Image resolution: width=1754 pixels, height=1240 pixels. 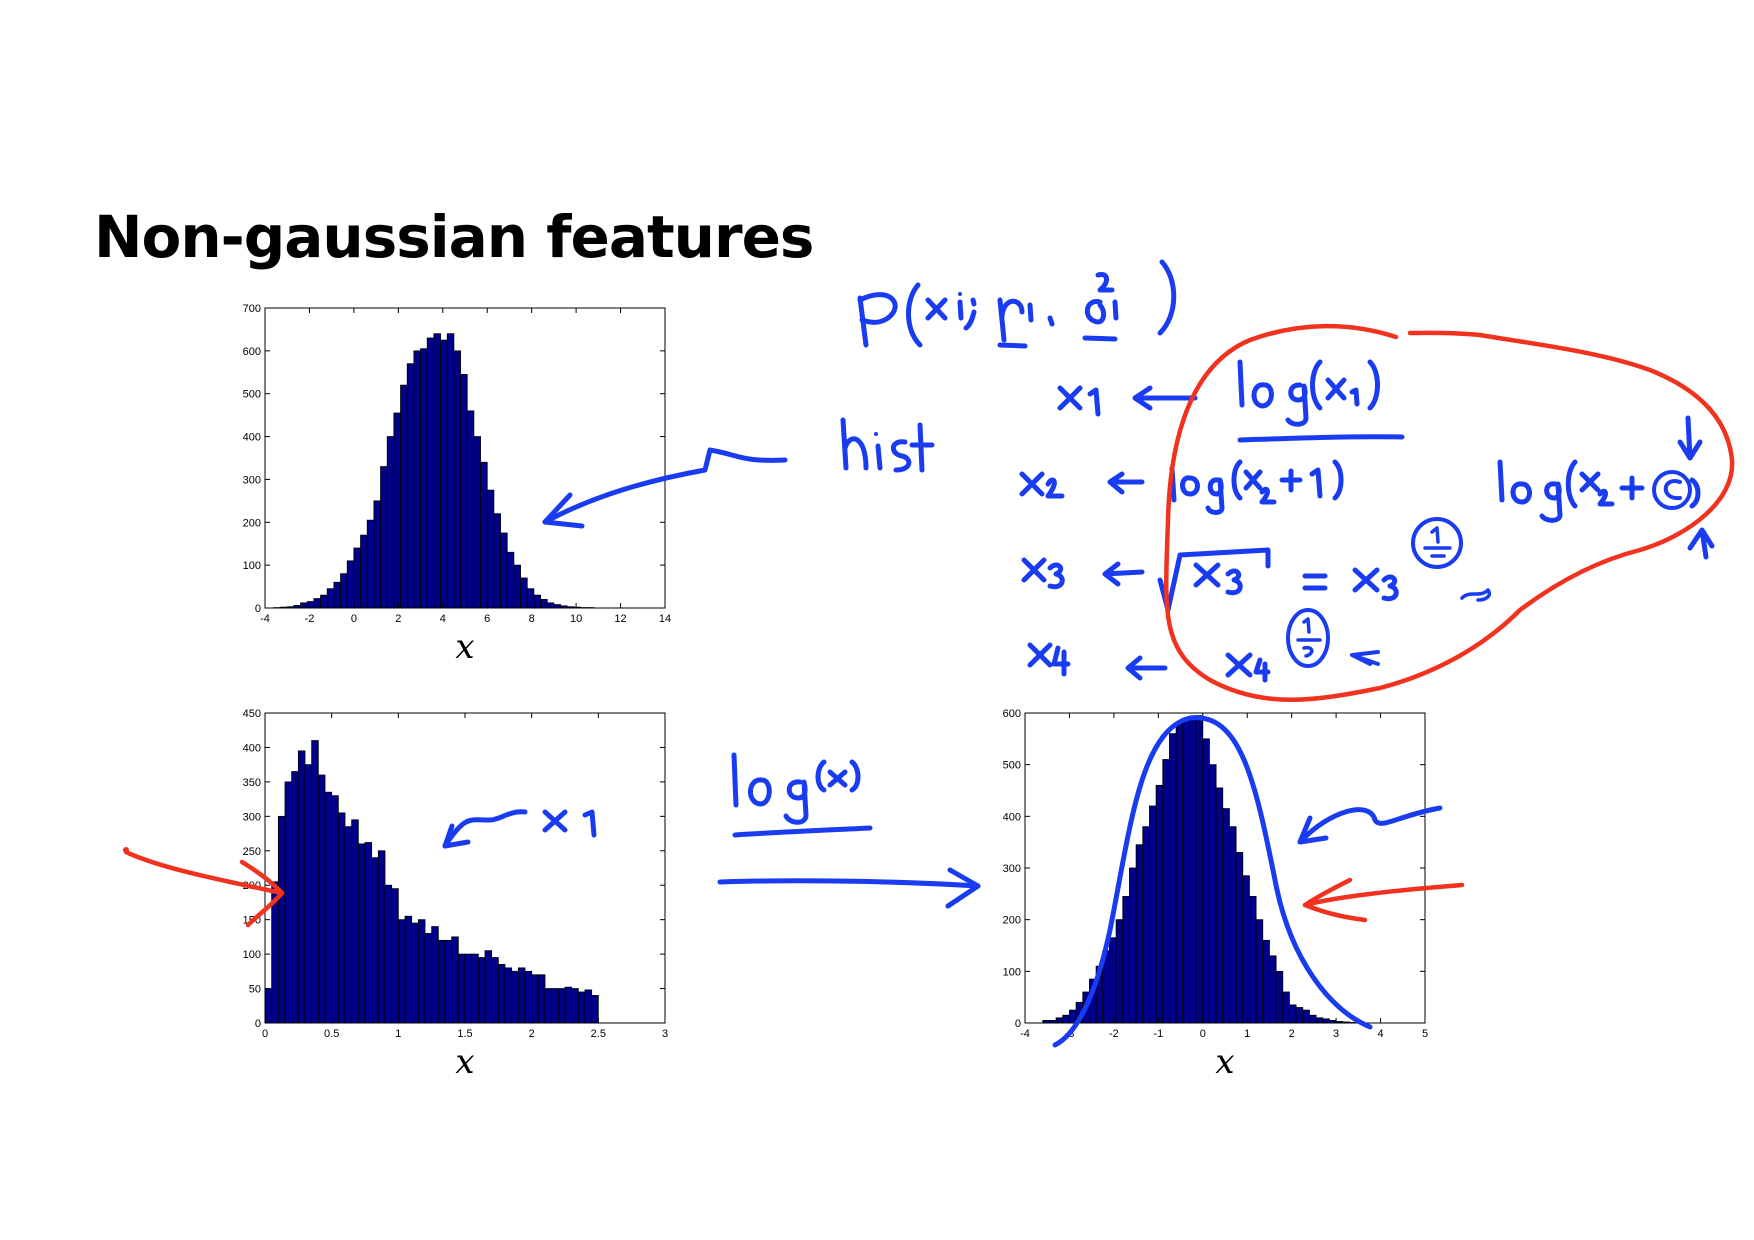 I want to click on y-tick-label: 300, so click(x=252, y=817).